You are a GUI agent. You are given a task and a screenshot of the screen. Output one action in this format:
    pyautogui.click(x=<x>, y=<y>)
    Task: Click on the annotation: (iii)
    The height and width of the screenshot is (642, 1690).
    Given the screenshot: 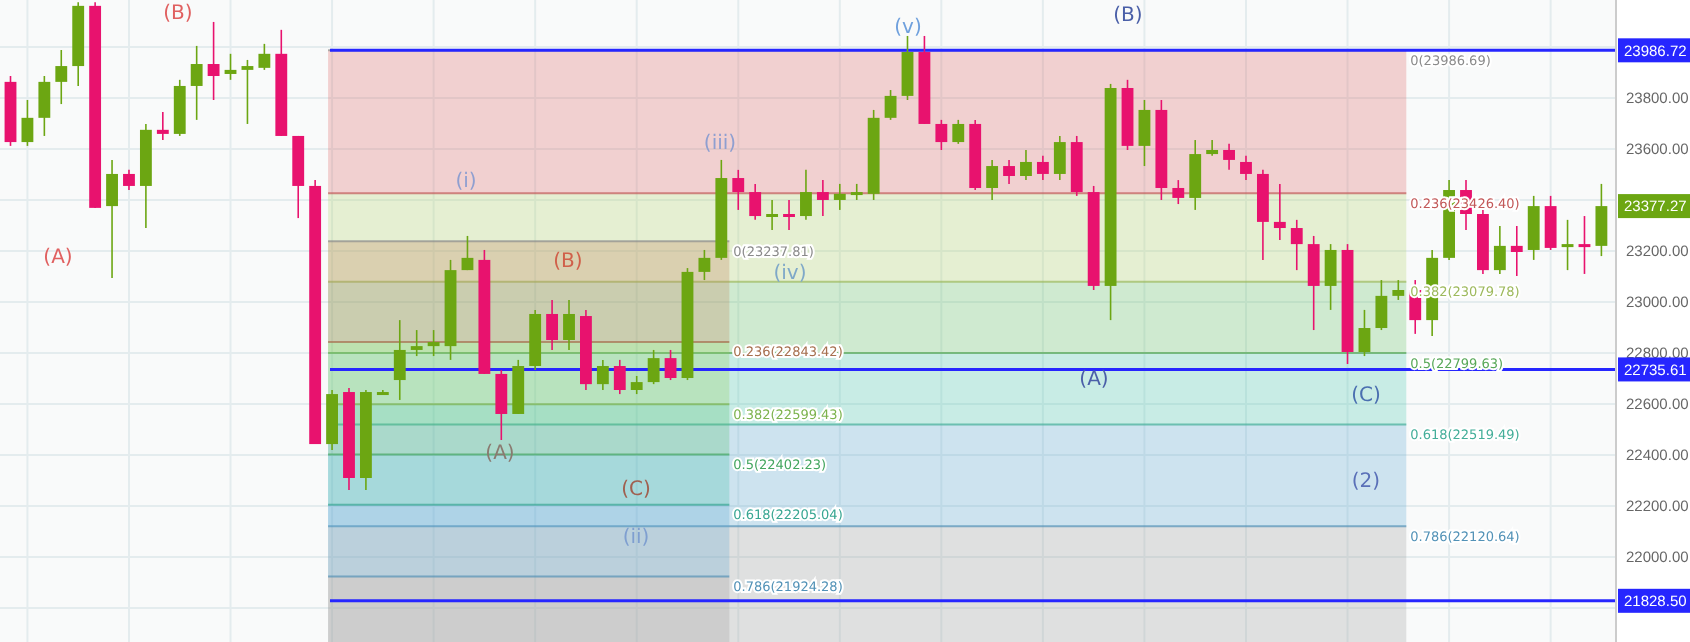 What is the action you would take?
    pyautogui.click(x=720, y=144)
    